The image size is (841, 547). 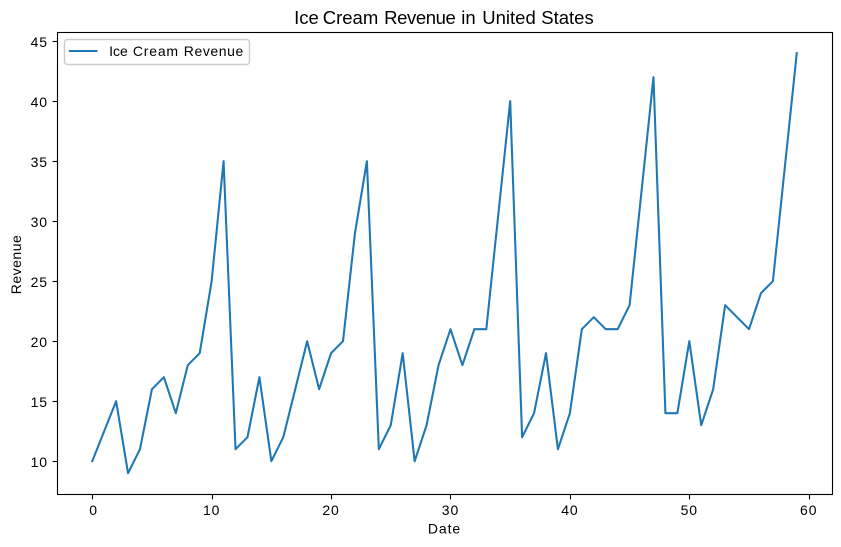 What do you see at coordinates (508, 17) in the screenshot?
I see `svg-text: United` at bounding box center [508, 17].